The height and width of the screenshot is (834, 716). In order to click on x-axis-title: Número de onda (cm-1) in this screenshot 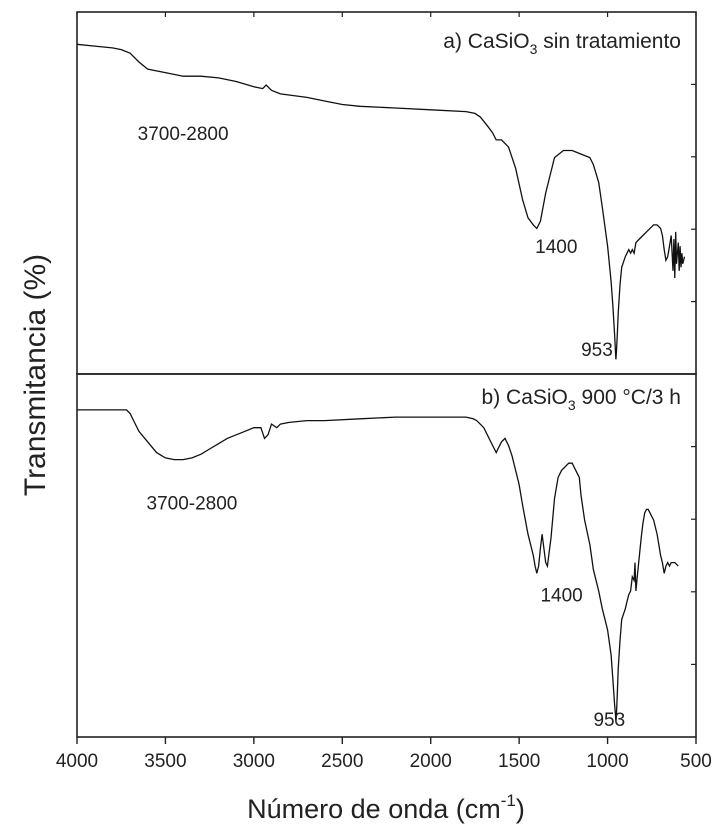, I will do `click(386, 807)`.